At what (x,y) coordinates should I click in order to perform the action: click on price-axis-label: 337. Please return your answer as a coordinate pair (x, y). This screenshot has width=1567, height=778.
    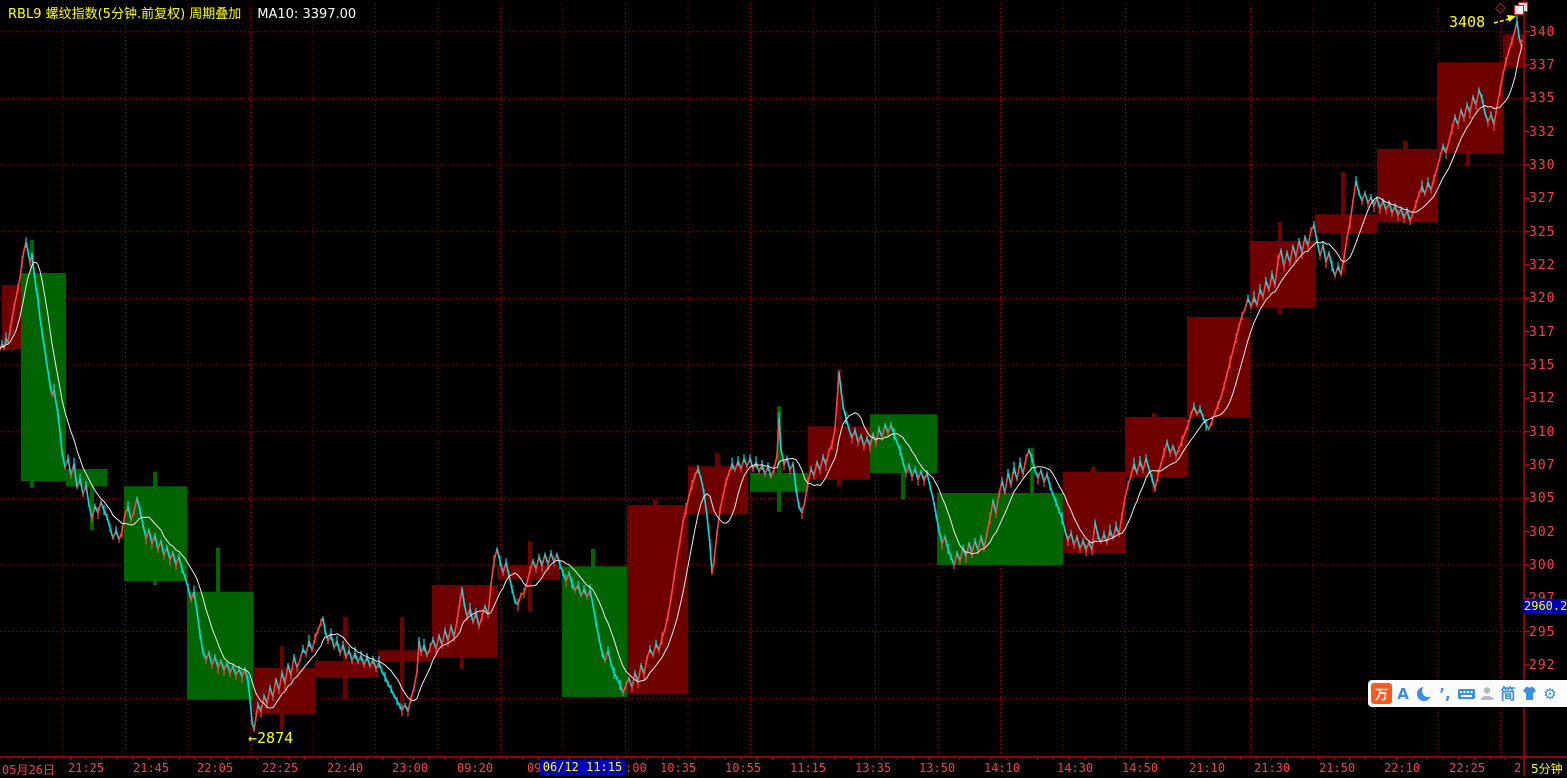
    Looking at the image, I should click on (1542, 66).